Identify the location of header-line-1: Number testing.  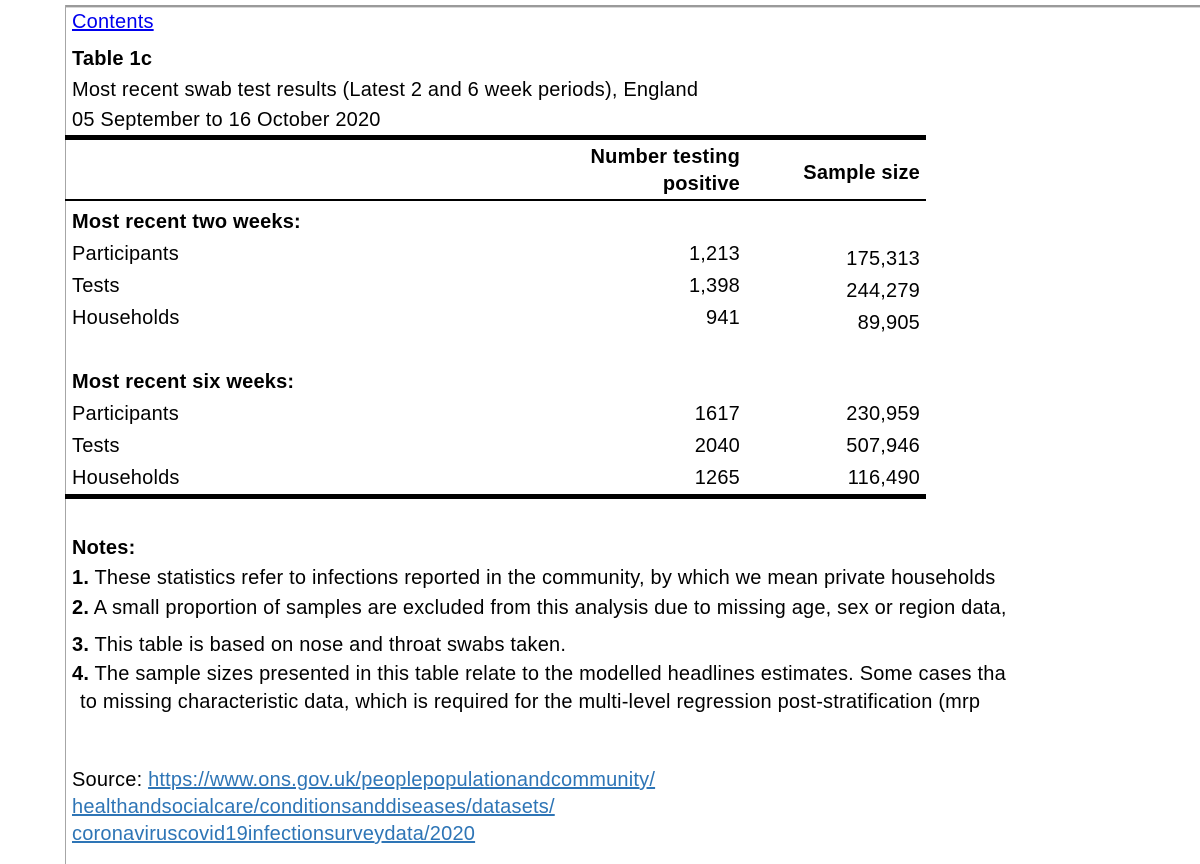
(665, 157).